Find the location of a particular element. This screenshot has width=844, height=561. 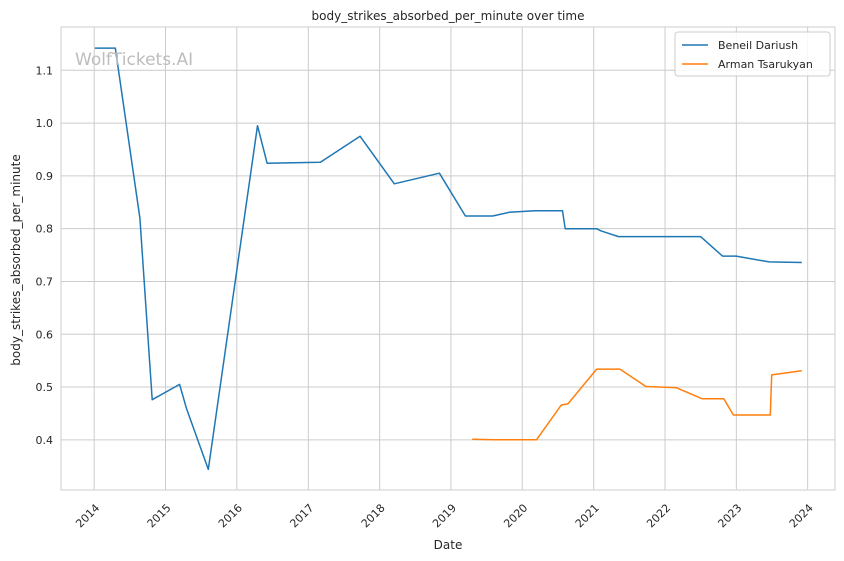

watermark: WolfTickets.AI is located at coordinates (134, 60).